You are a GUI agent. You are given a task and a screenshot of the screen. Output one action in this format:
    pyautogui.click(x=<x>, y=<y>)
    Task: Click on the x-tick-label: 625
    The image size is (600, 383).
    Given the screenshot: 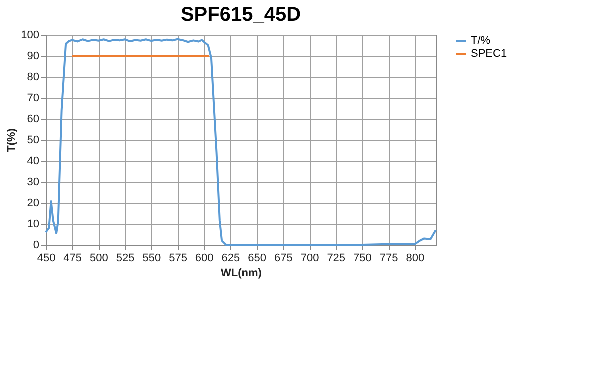 What is the action you would take?
    pyautogui.click(x=231, y=258)
    